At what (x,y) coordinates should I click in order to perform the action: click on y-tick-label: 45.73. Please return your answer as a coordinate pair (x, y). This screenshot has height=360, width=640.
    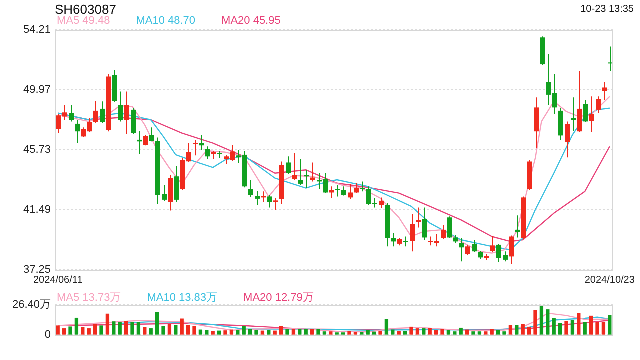
    Looking at the image, I should click on (37, 150).